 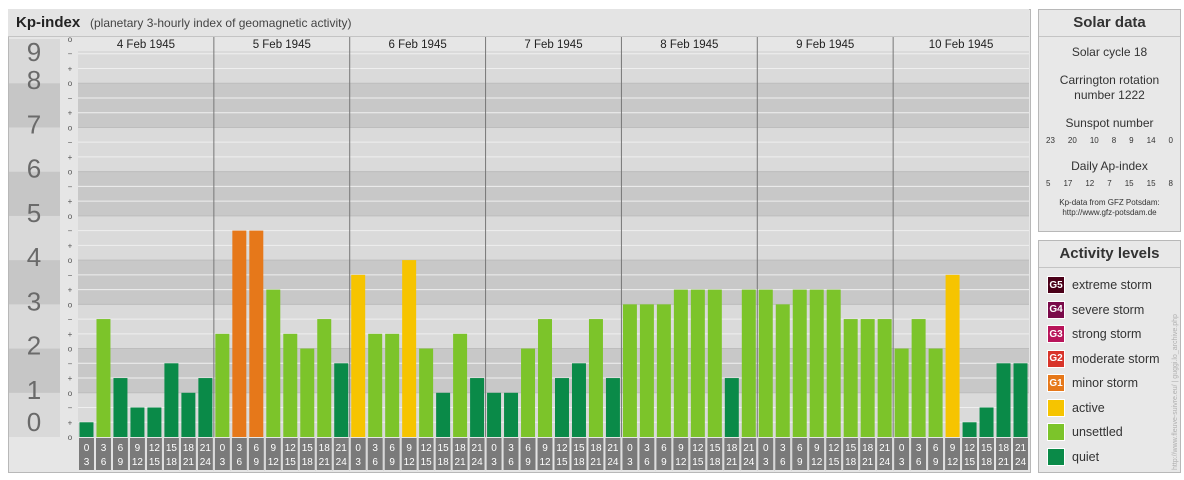 What do you see at coordinates (418, 45) in the screenshot?
I see `day-label: 6 Feb 1945` at bounding box center [418, 45].